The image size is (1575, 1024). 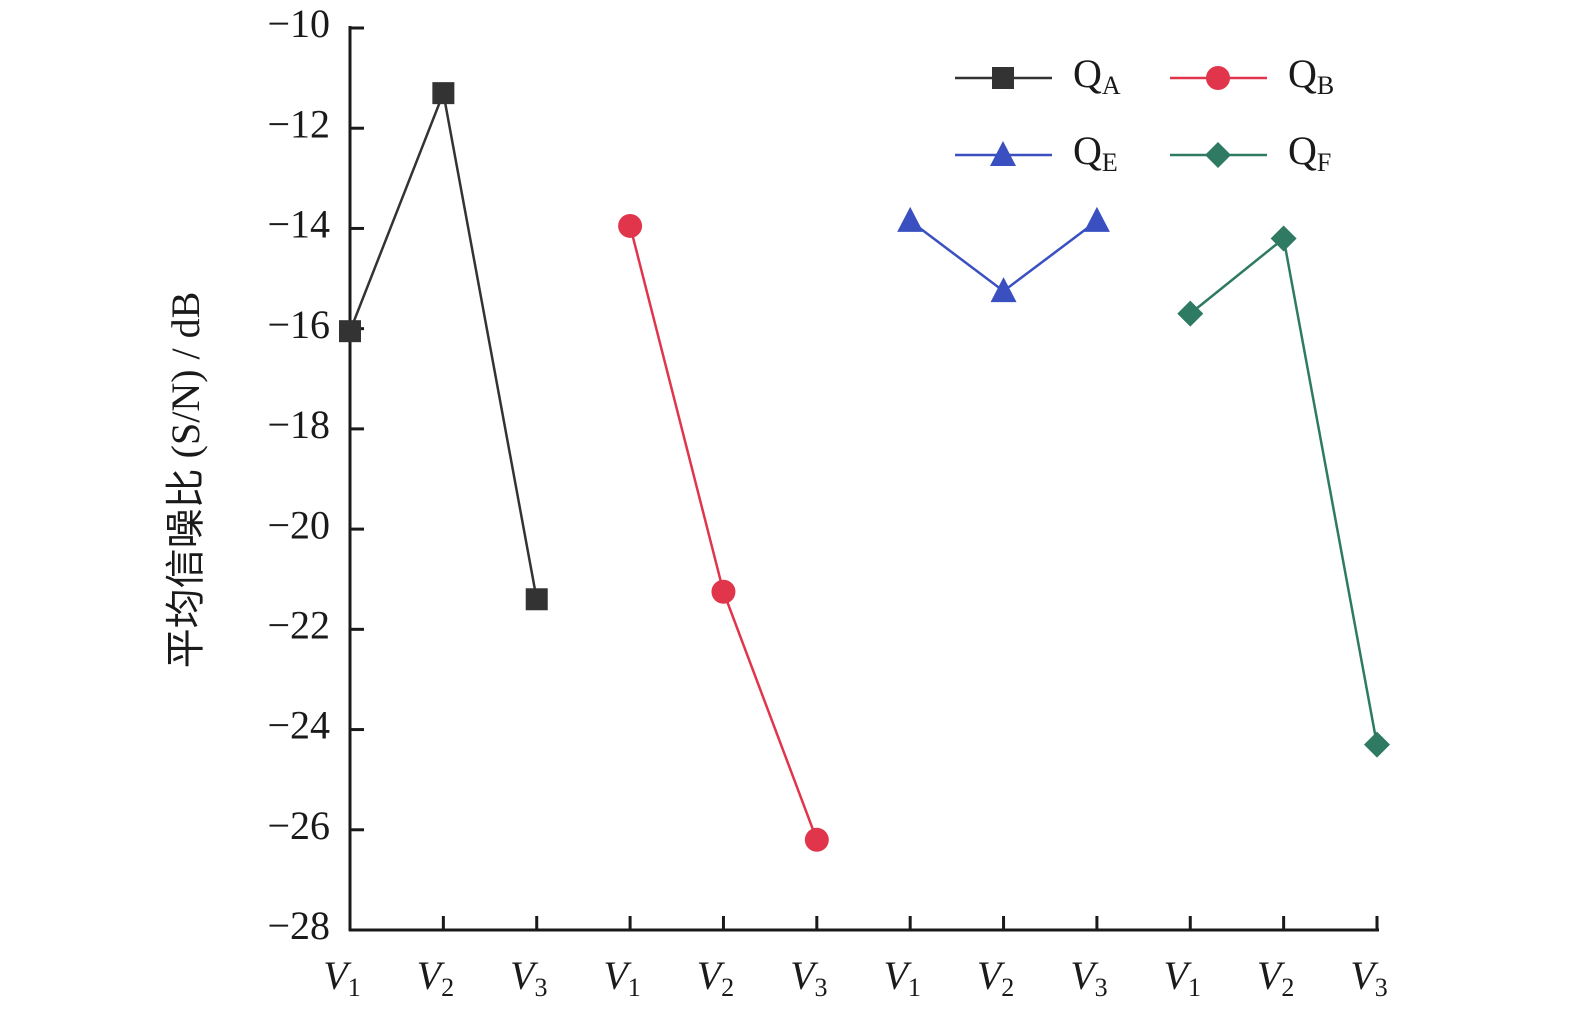 What do you see at coordinates (1250, 152) in the screenshot?
I see `legend-item: QF` at bounding box center [1250, 152].